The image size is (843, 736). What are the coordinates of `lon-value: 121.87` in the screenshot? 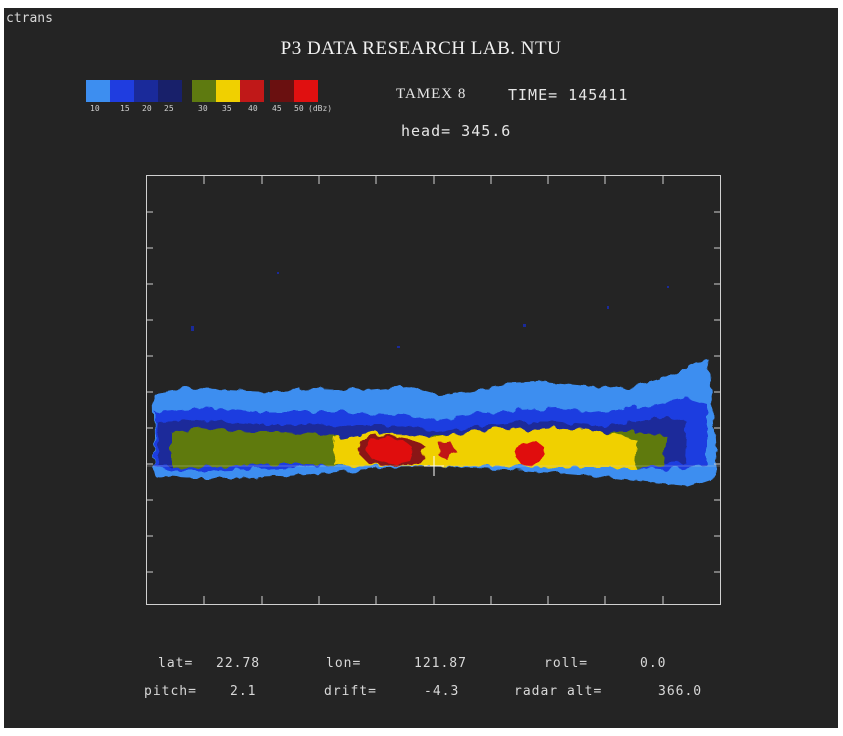 It's located at (440, 663).